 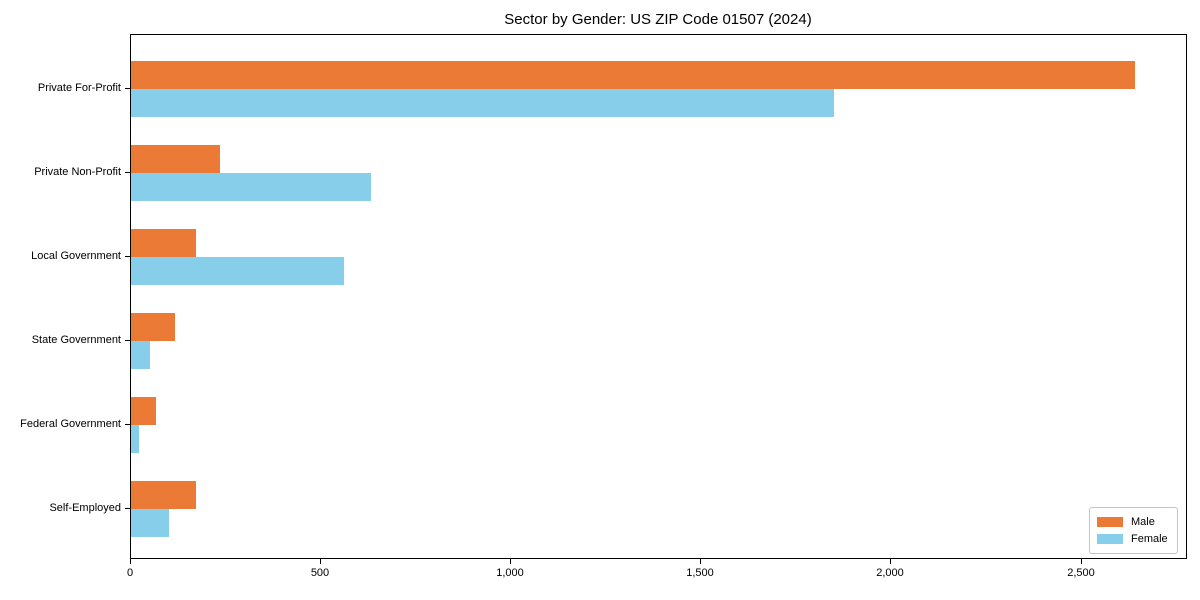 What do you see at coordinates (150, 523) in the screenshot?
I see `bar-female-self-employed` at bounding box center [150, 523].